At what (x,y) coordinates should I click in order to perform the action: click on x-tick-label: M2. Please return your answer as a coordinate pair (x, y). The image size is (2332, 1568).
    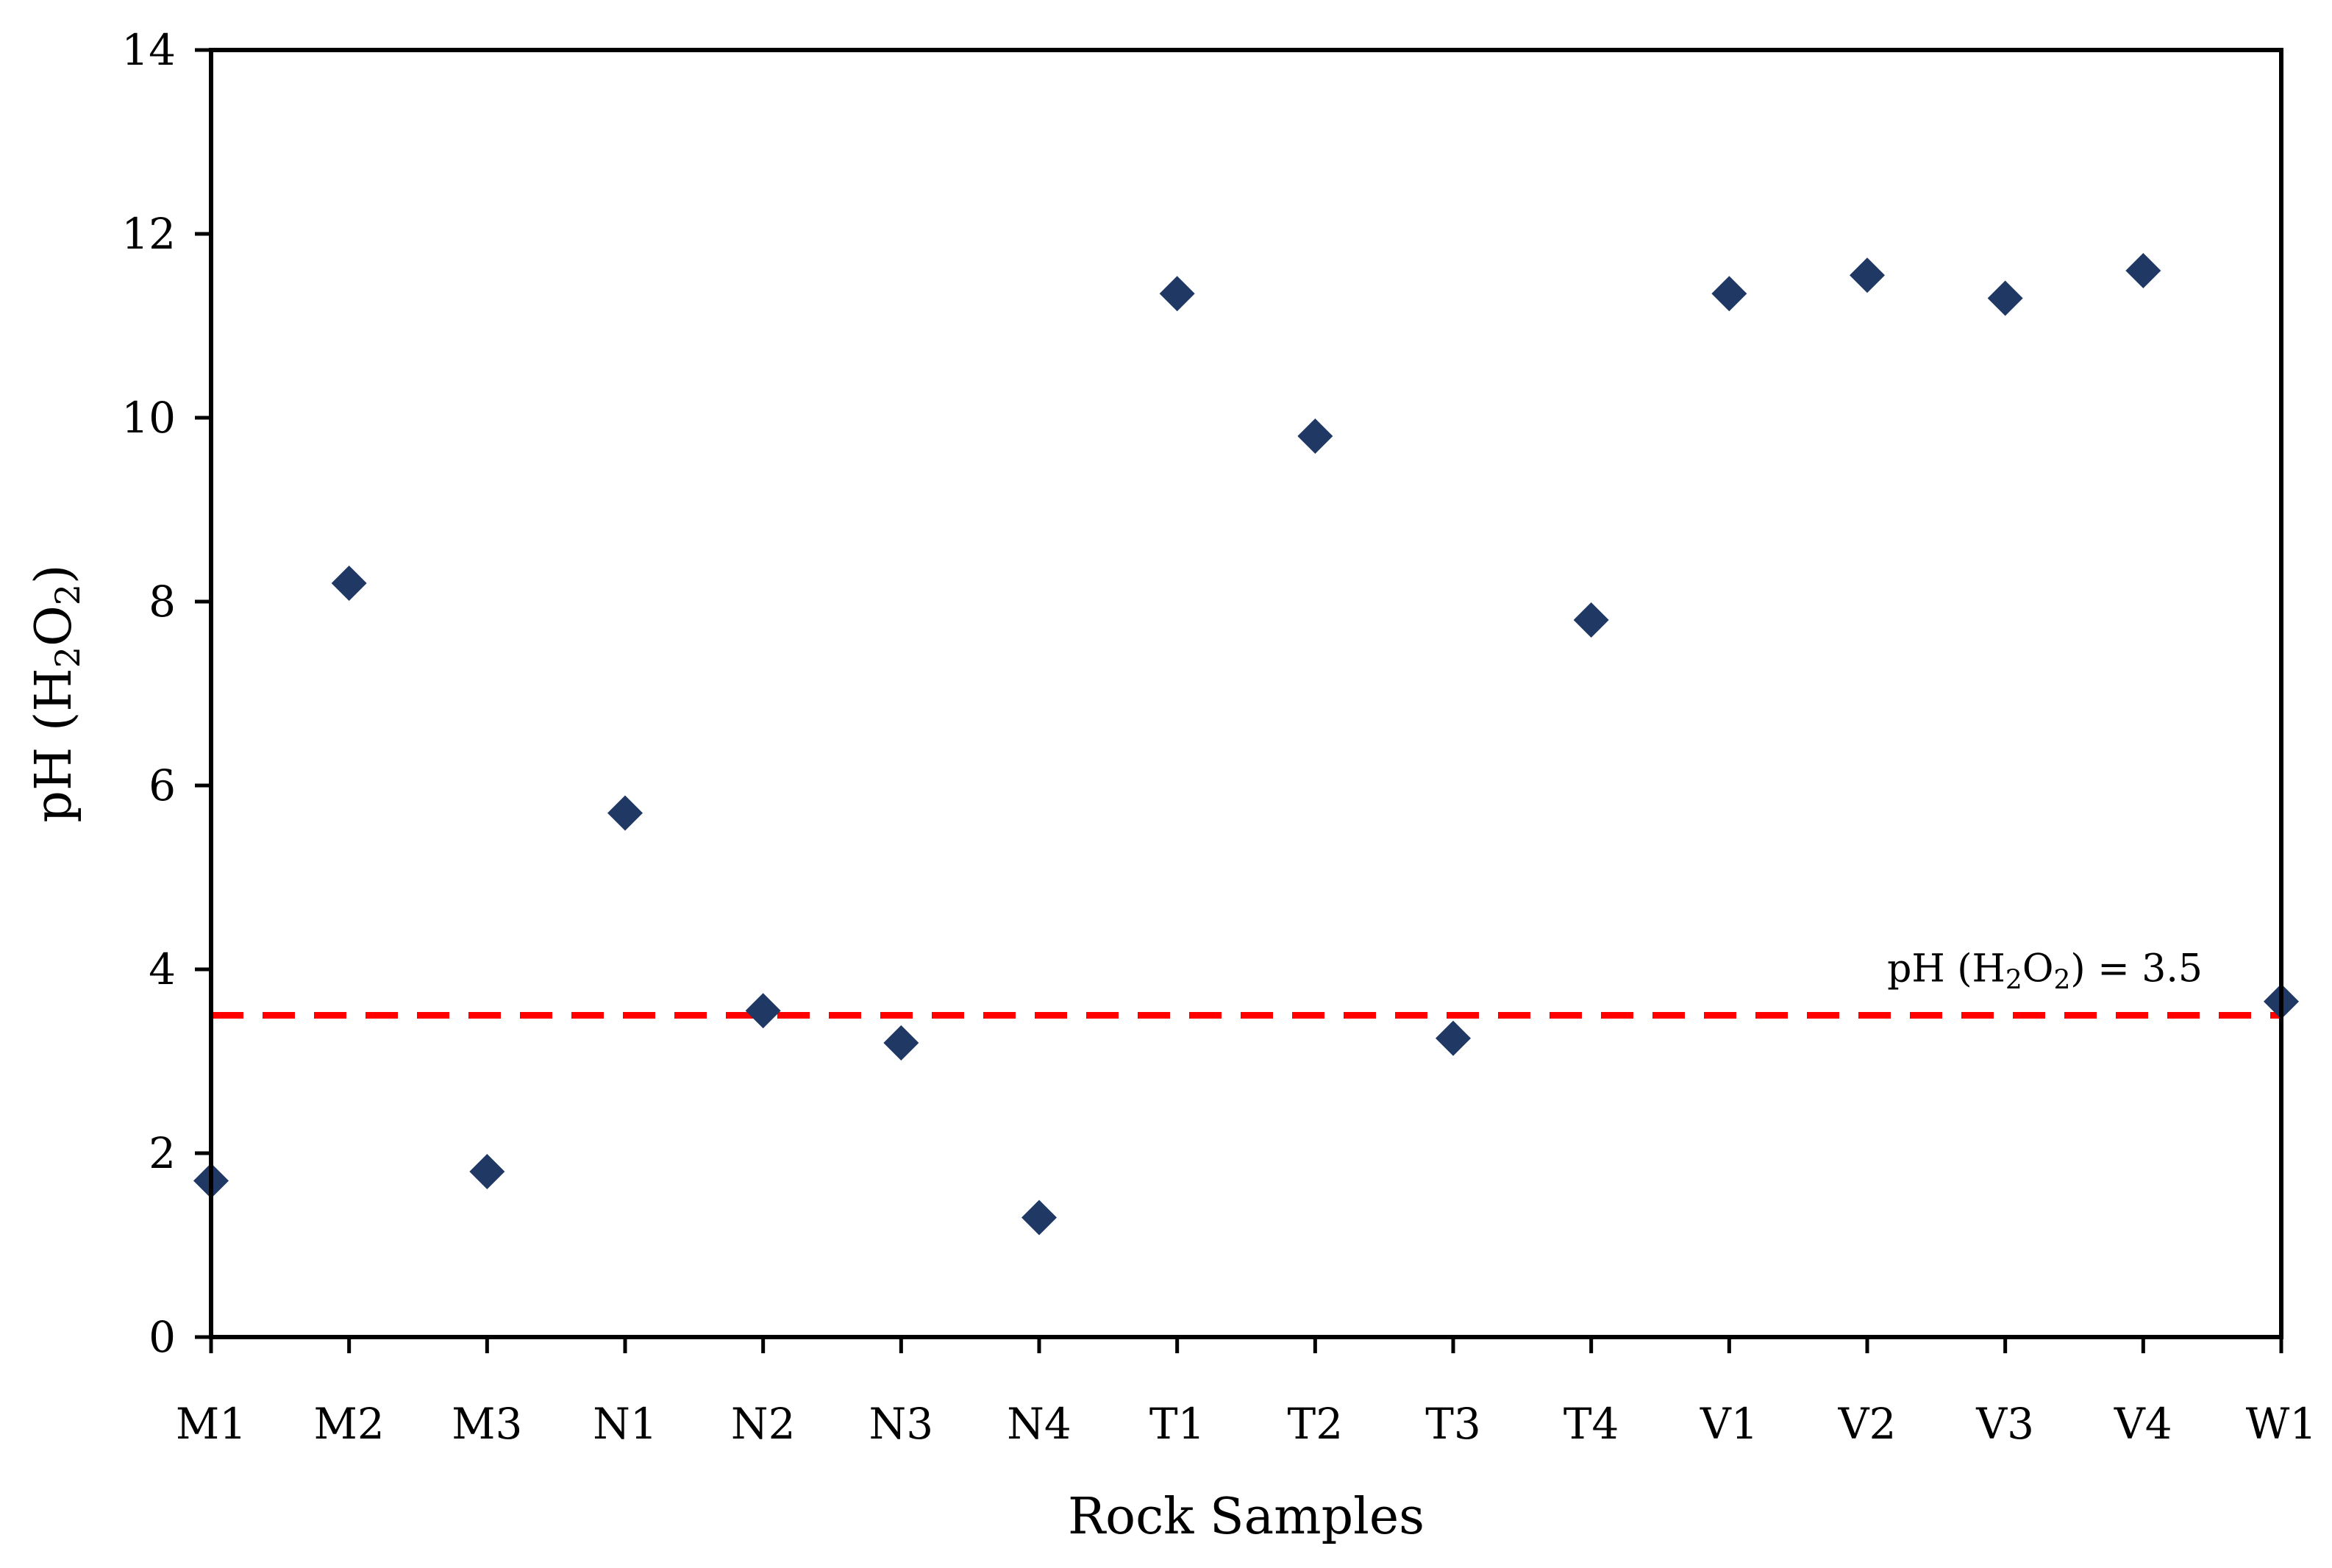
    Looking at the image, I should click on (349, 1424).